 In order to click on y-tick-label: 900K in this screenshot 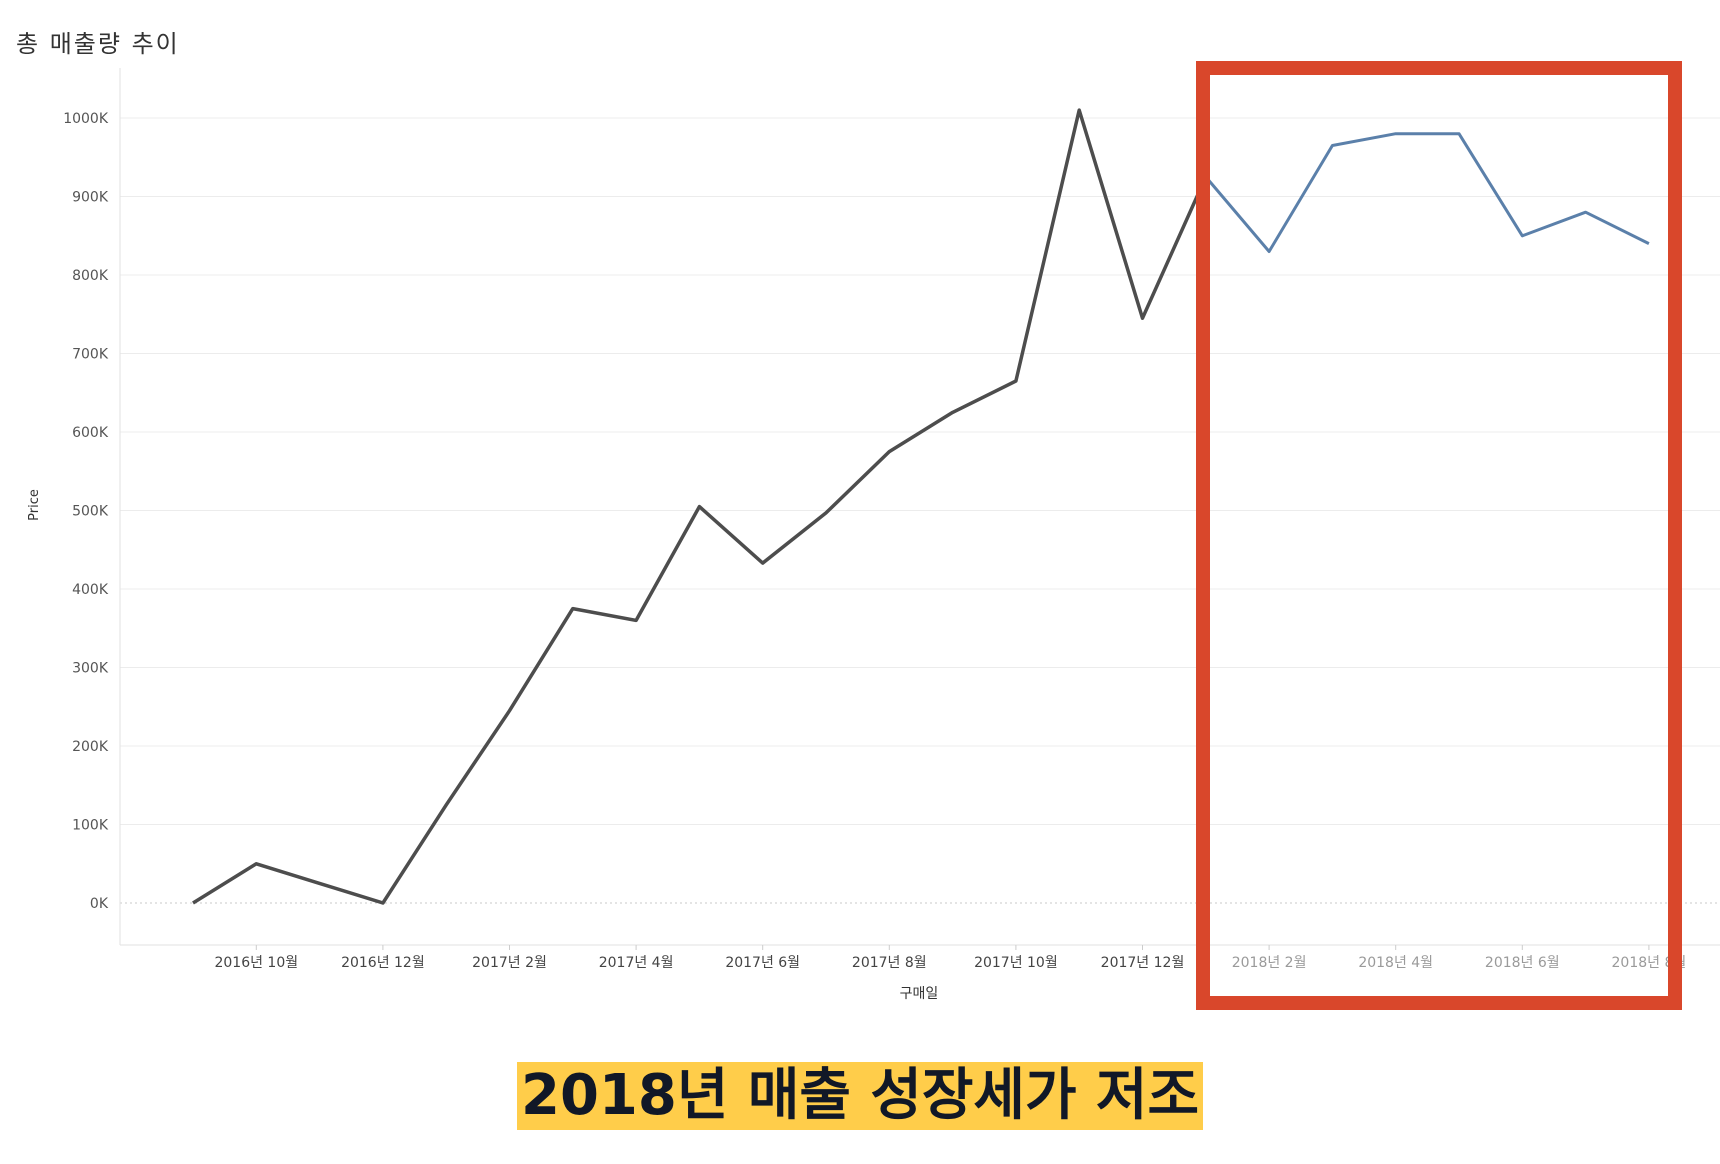, I will do `click(90, 198)`.